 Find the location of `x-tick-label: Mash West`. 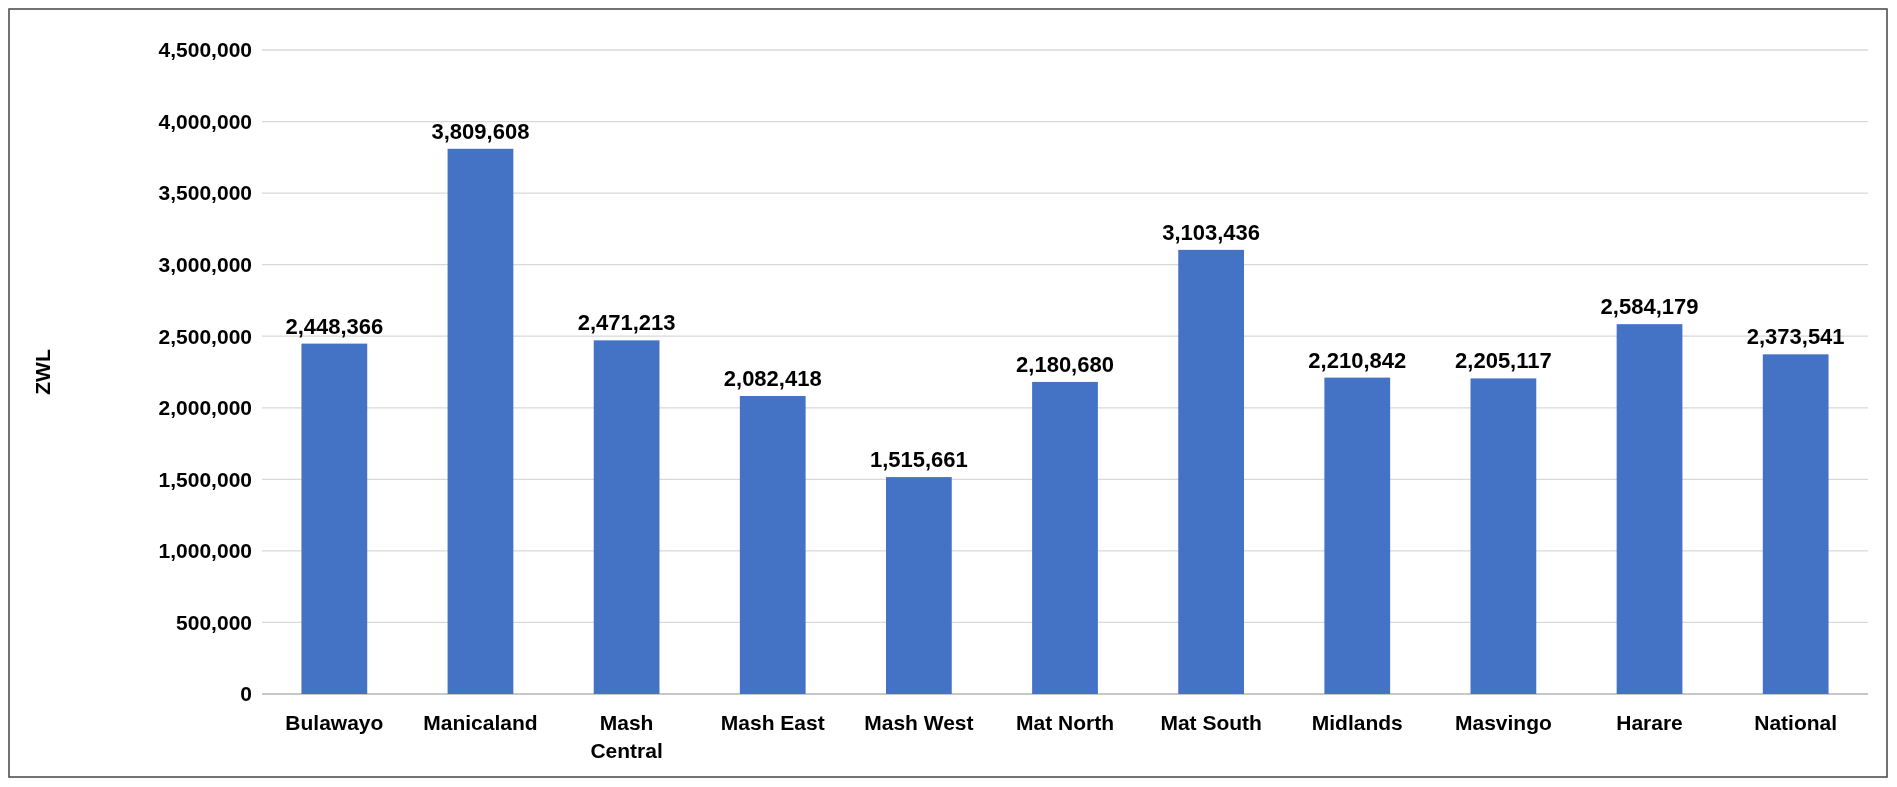

x-tick-label: Mash West is located at coordinates (919, 722).